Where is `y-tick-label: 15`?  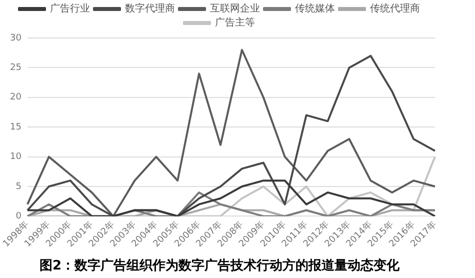
y-tick-label: 15 is located at coordinates (16, 127).